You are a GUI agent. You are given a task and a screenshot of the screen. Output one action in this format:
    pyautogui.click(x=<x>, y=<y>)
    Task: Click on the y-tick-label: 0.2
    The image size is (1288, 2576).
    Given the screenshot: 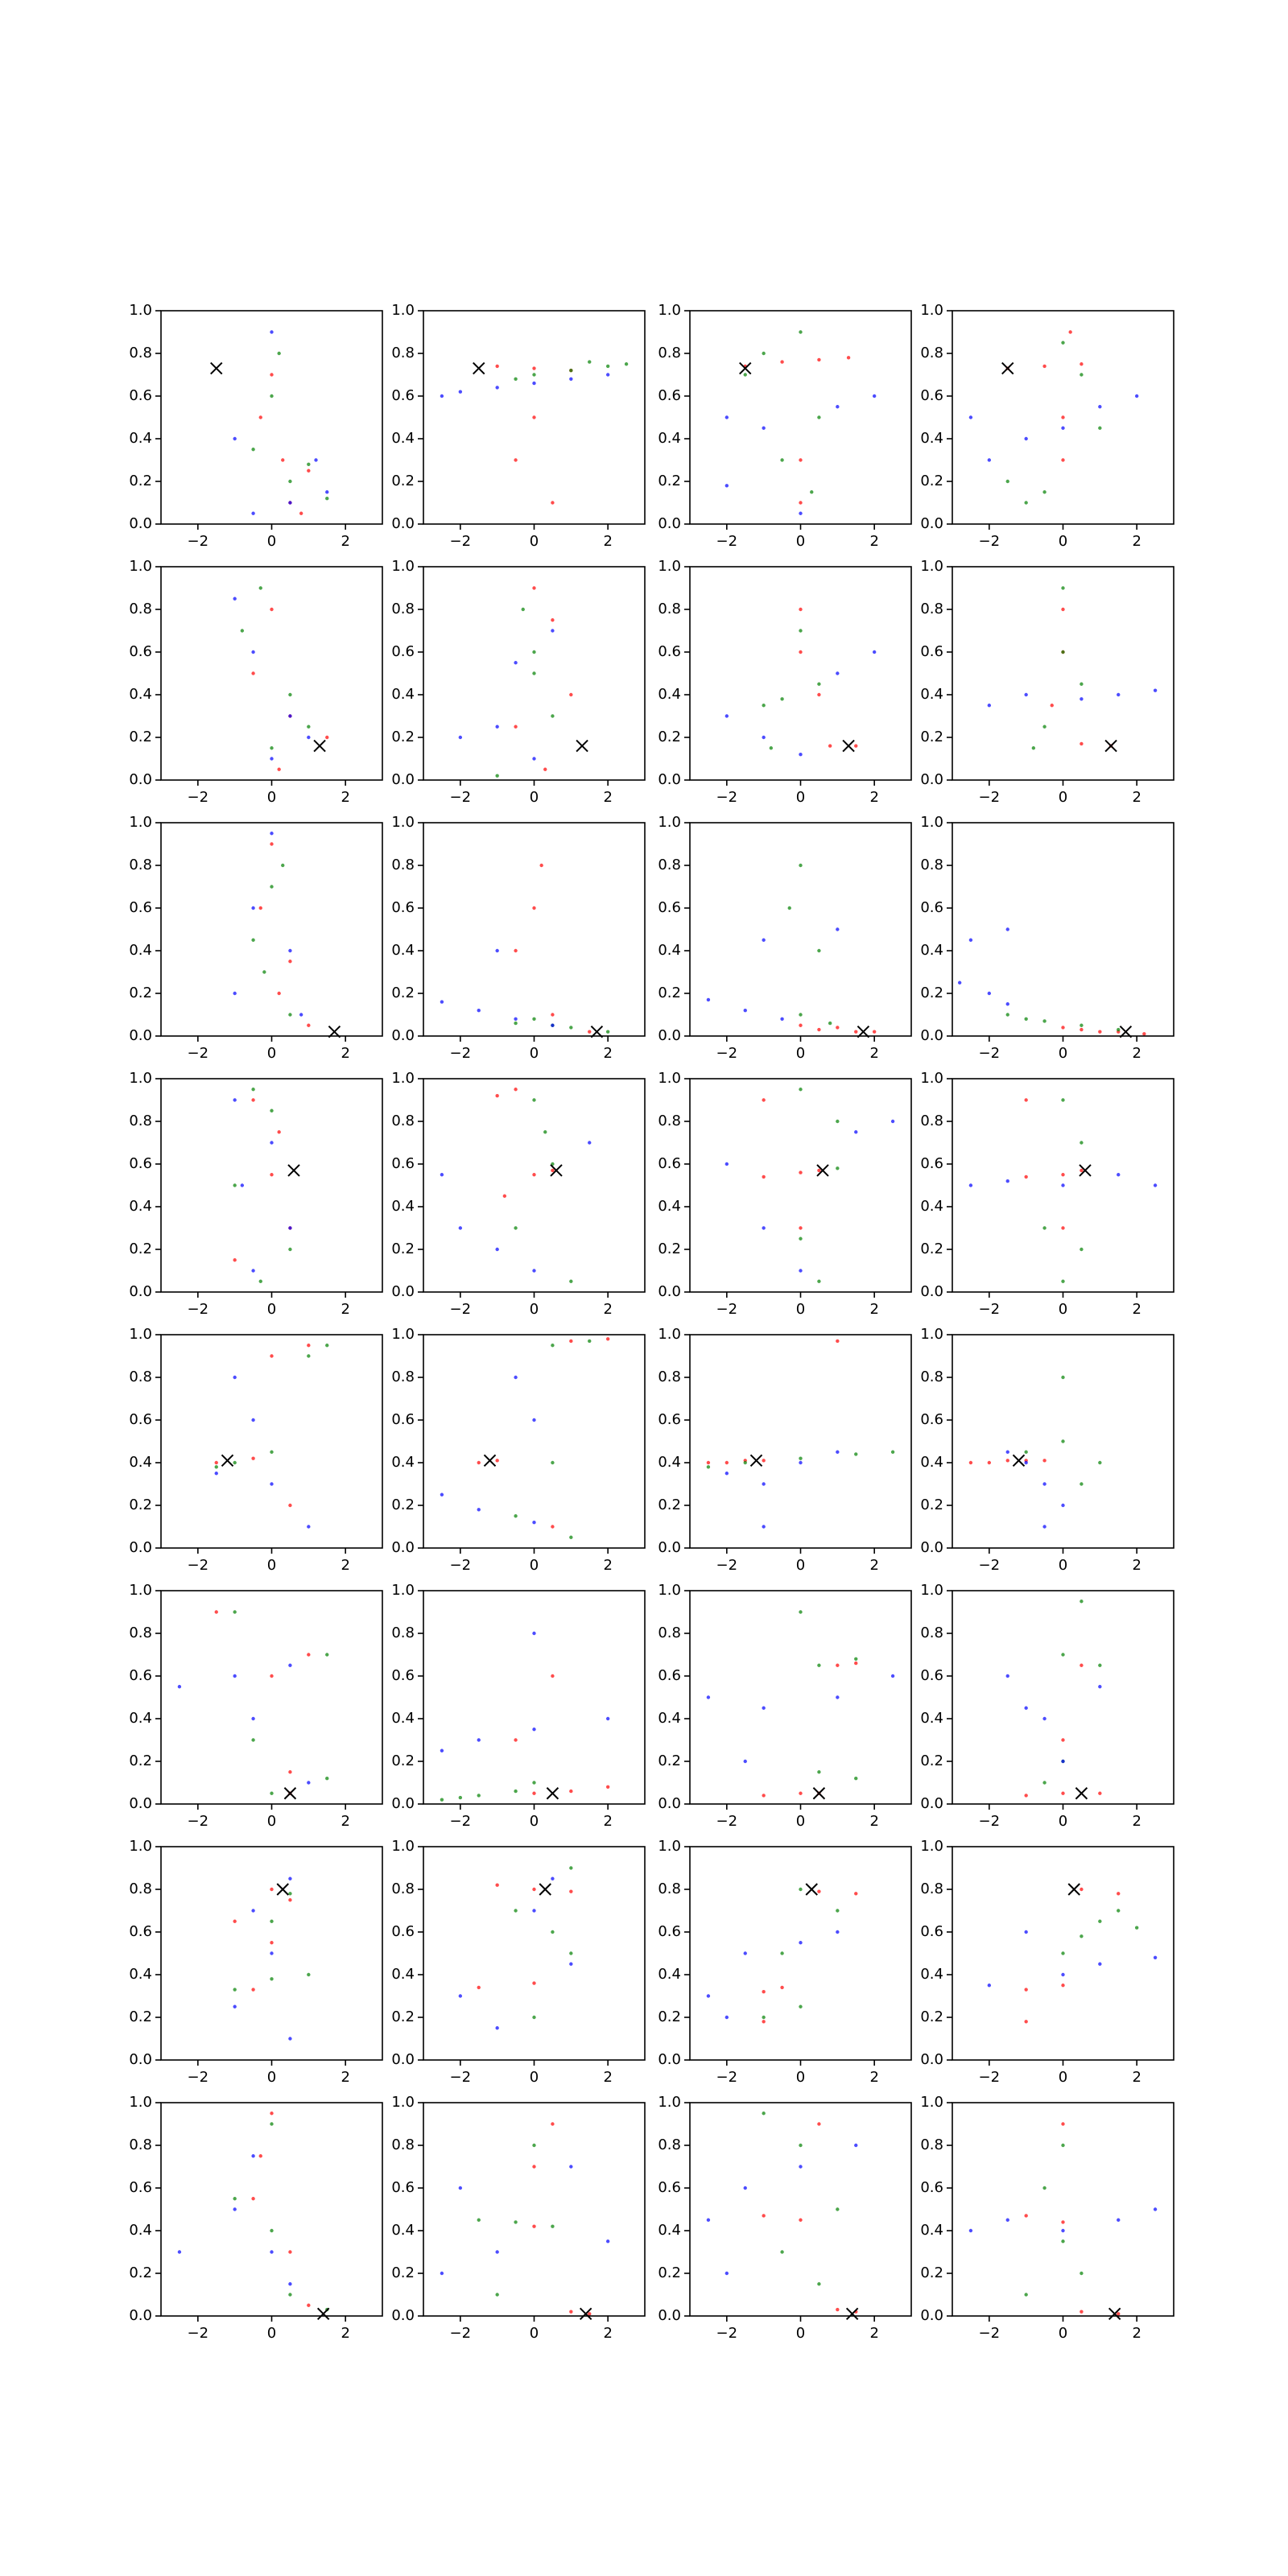 What is the action you would take?
    pyautogui.click(x=140, y=993)
    